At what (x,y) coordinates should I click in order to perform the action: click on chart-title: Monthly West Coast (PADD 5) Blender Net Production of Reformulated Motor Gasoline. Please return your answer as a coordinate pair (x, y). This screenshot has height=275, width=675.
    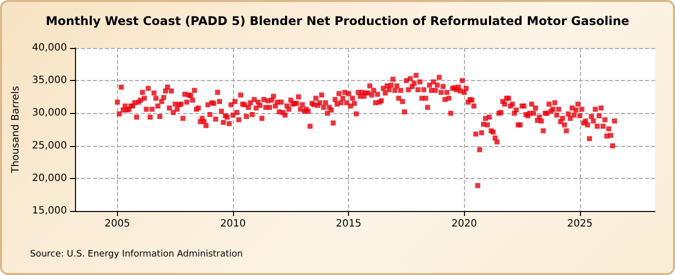
    Looking at the image, I should click on (338, 21).